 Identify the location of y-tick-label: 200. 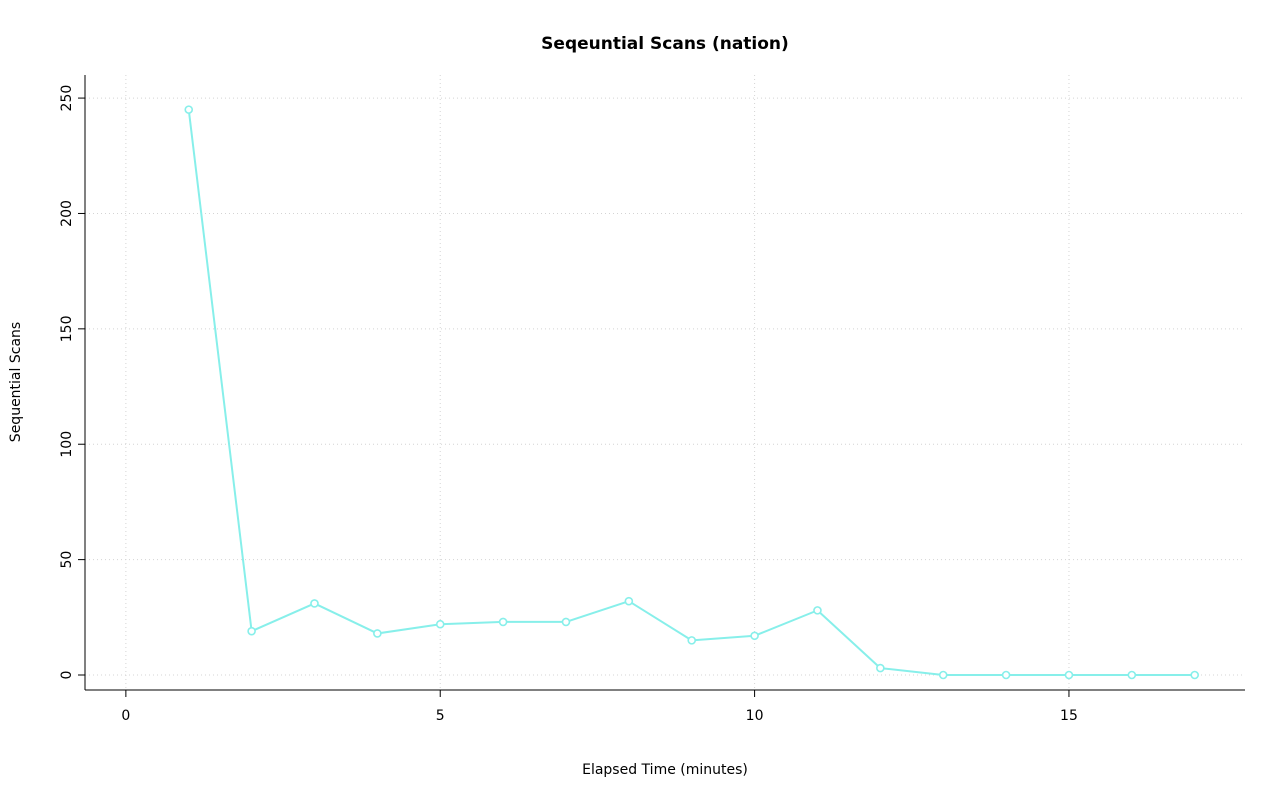
(67, 213).